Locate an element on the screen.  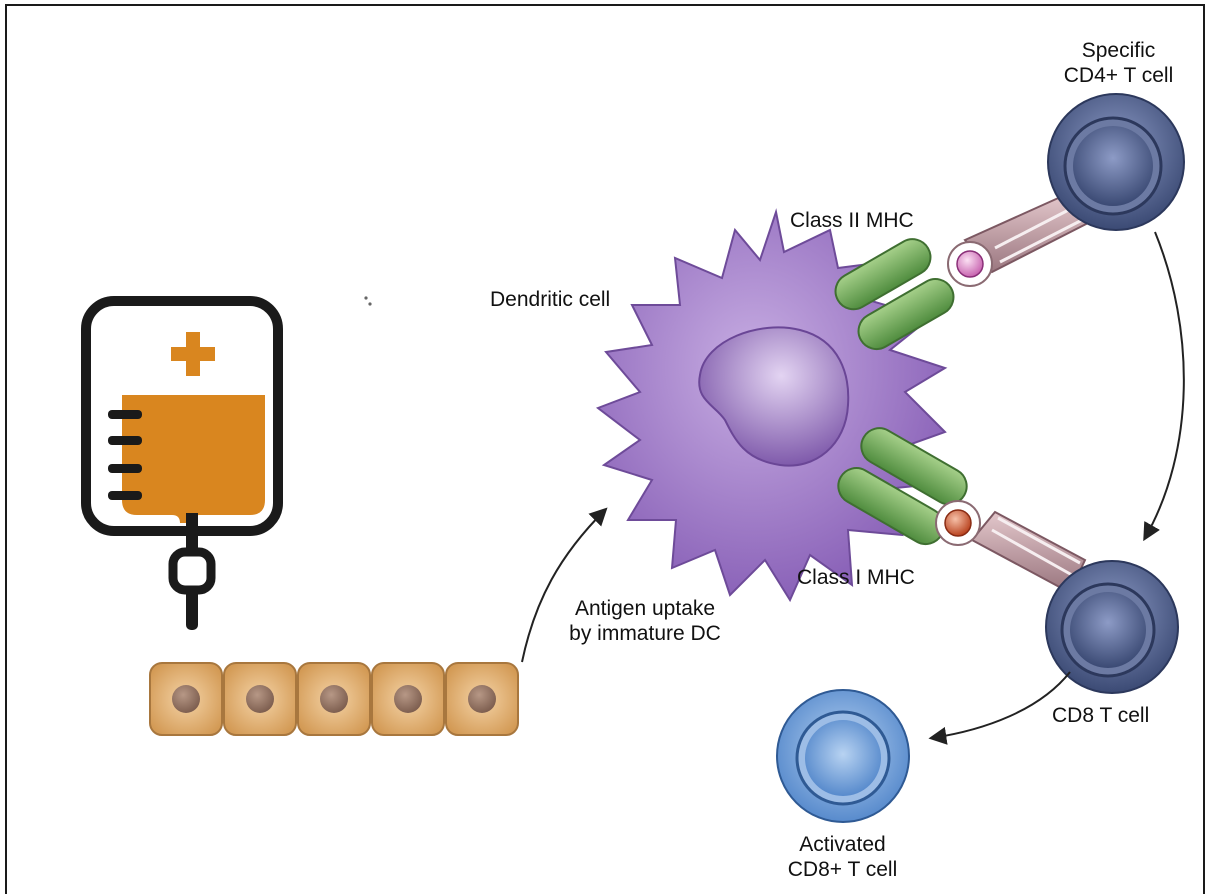
cd4-label-line2: CD4+ T cell is located at coordinates (1118, 75).